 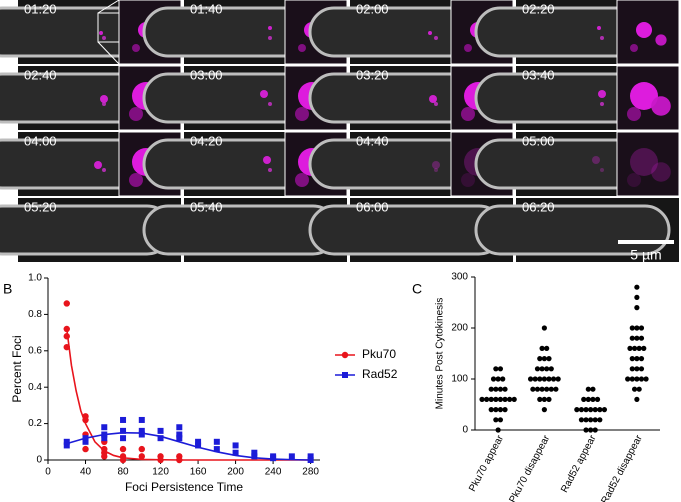 I want to click on timestamp: 02:00, so click(x=372, y=8).